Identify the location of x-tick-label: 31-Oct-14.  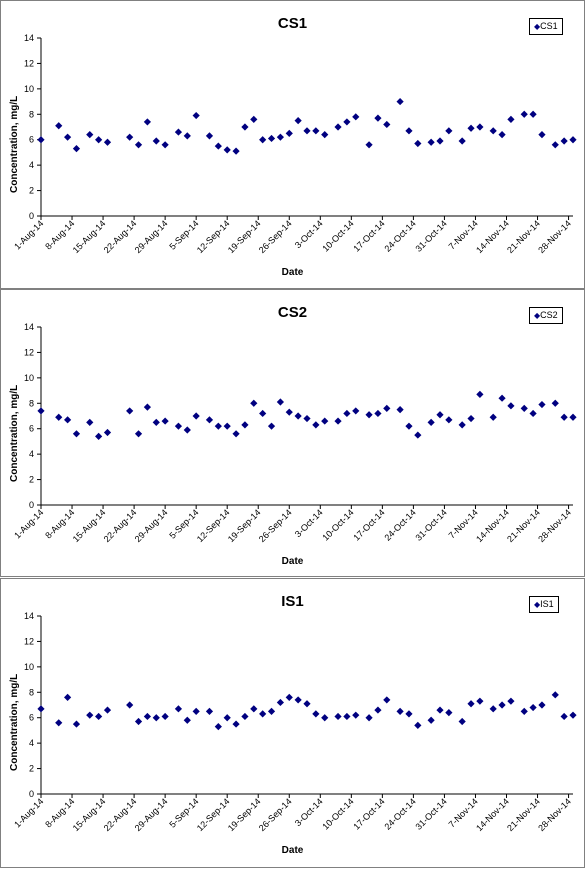
(430, 235).